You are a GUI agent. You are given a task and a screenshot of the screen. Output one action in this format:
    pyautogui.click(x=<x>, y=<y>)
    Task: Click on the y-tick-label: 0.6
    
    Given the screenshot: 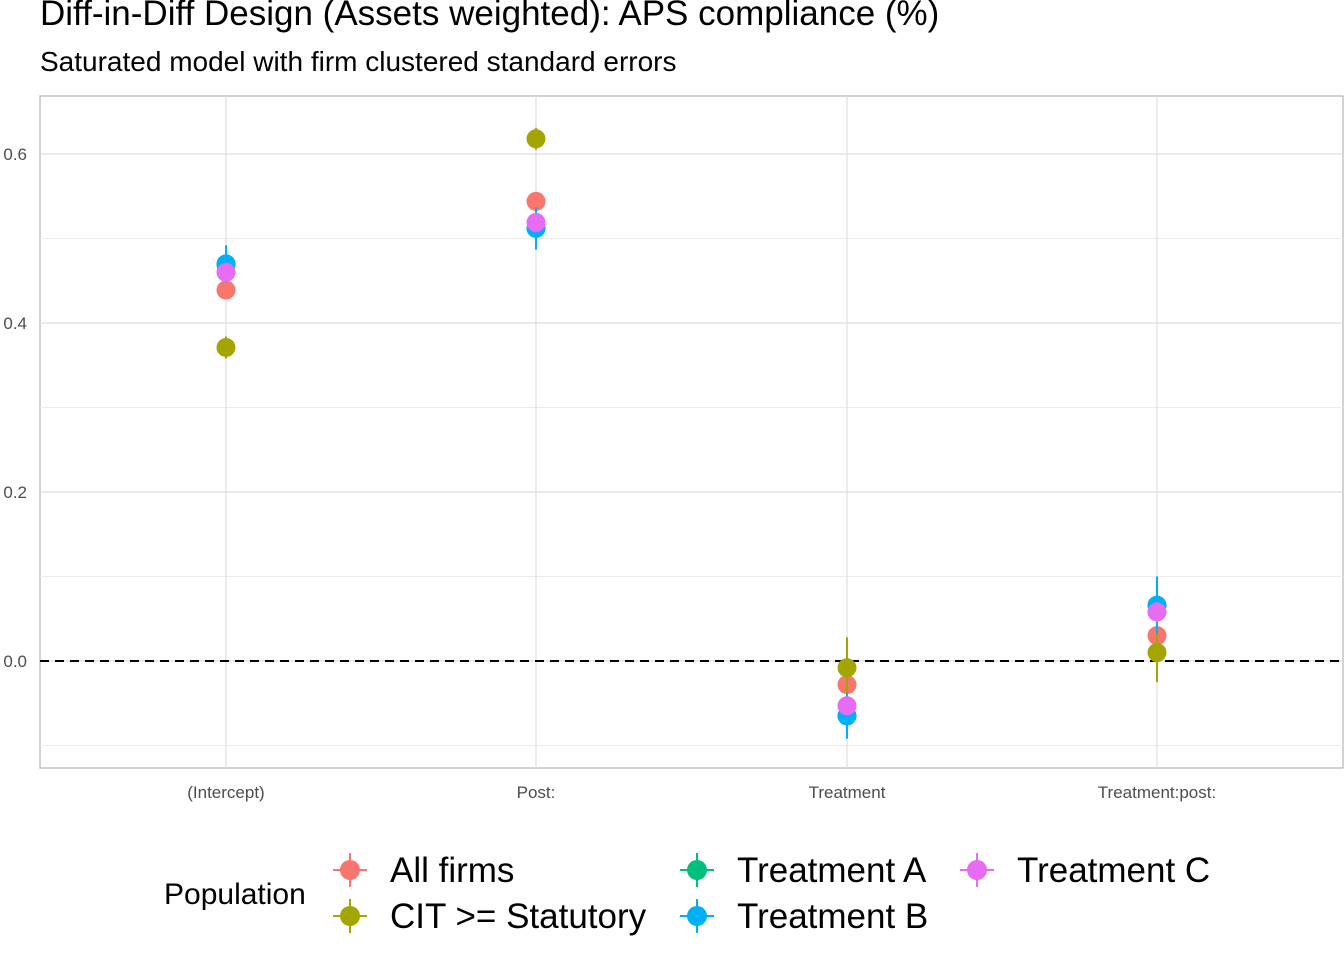 What is the action you would take?
    pyautogui.click(x=15, y=154)
    